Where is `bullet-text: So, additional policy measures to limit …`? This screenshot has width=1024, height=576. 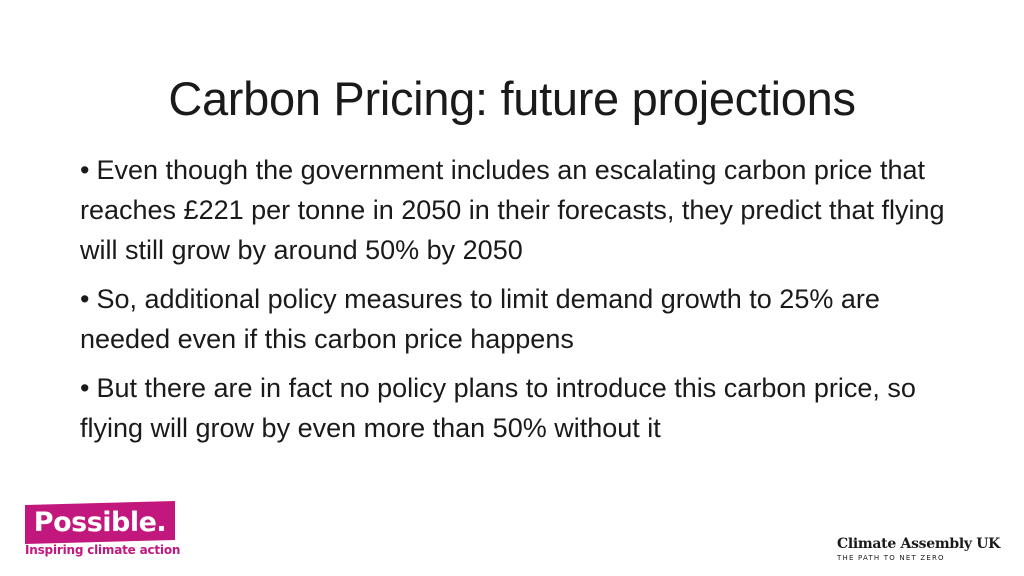 bullet-text: So, additional policy measures to limit … is located at coordinates (480, 319).